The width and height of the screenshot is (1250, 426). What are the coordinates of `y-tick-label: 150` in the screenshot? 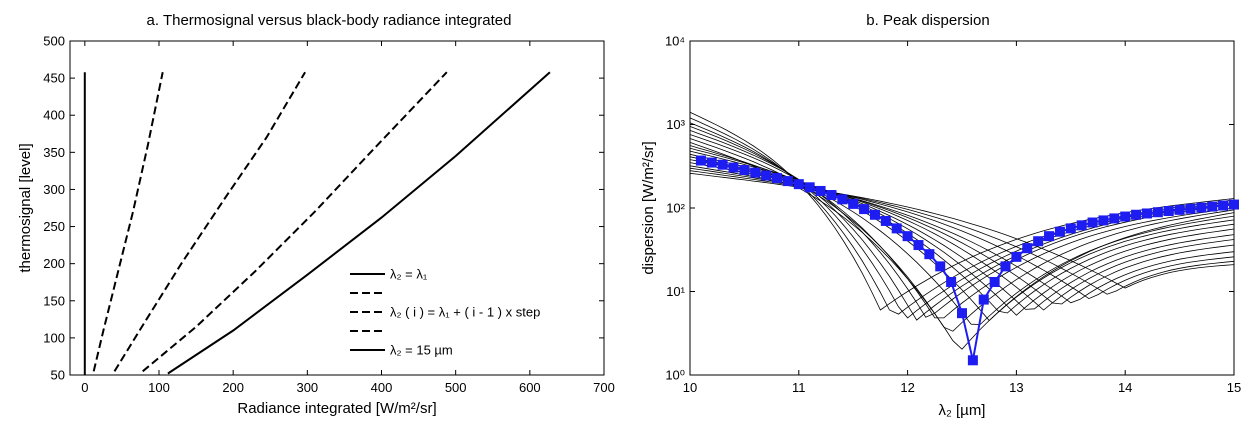 It's located at (54, 300).